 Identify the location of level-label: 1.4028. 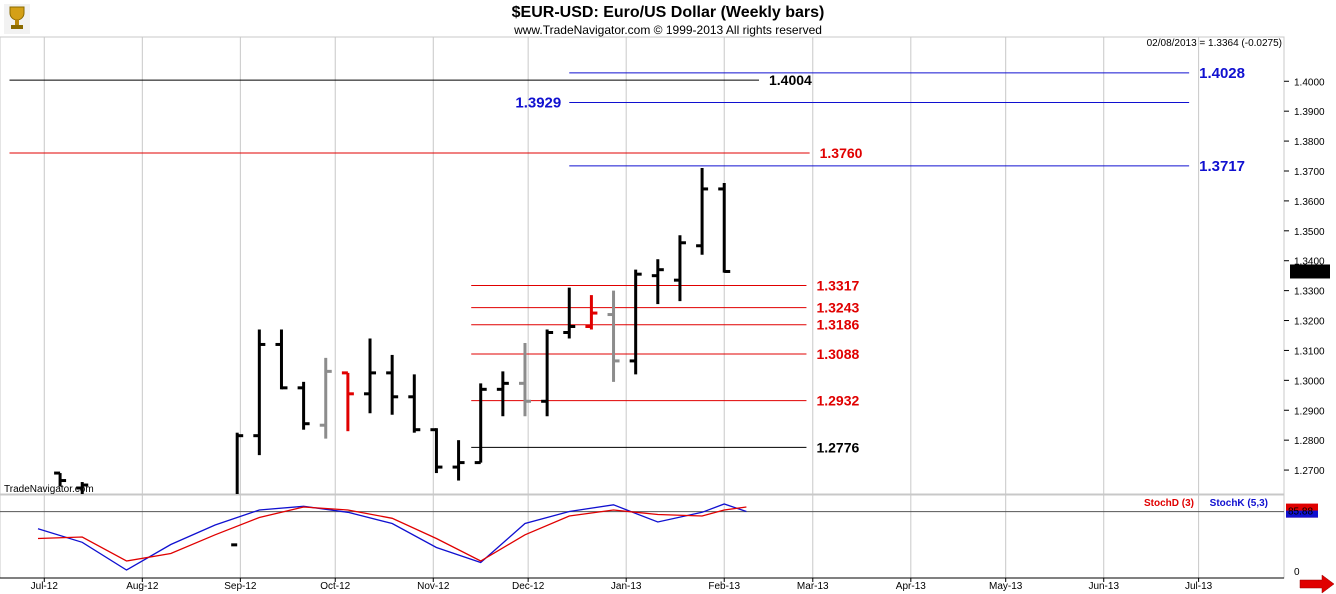
(1222, 73).